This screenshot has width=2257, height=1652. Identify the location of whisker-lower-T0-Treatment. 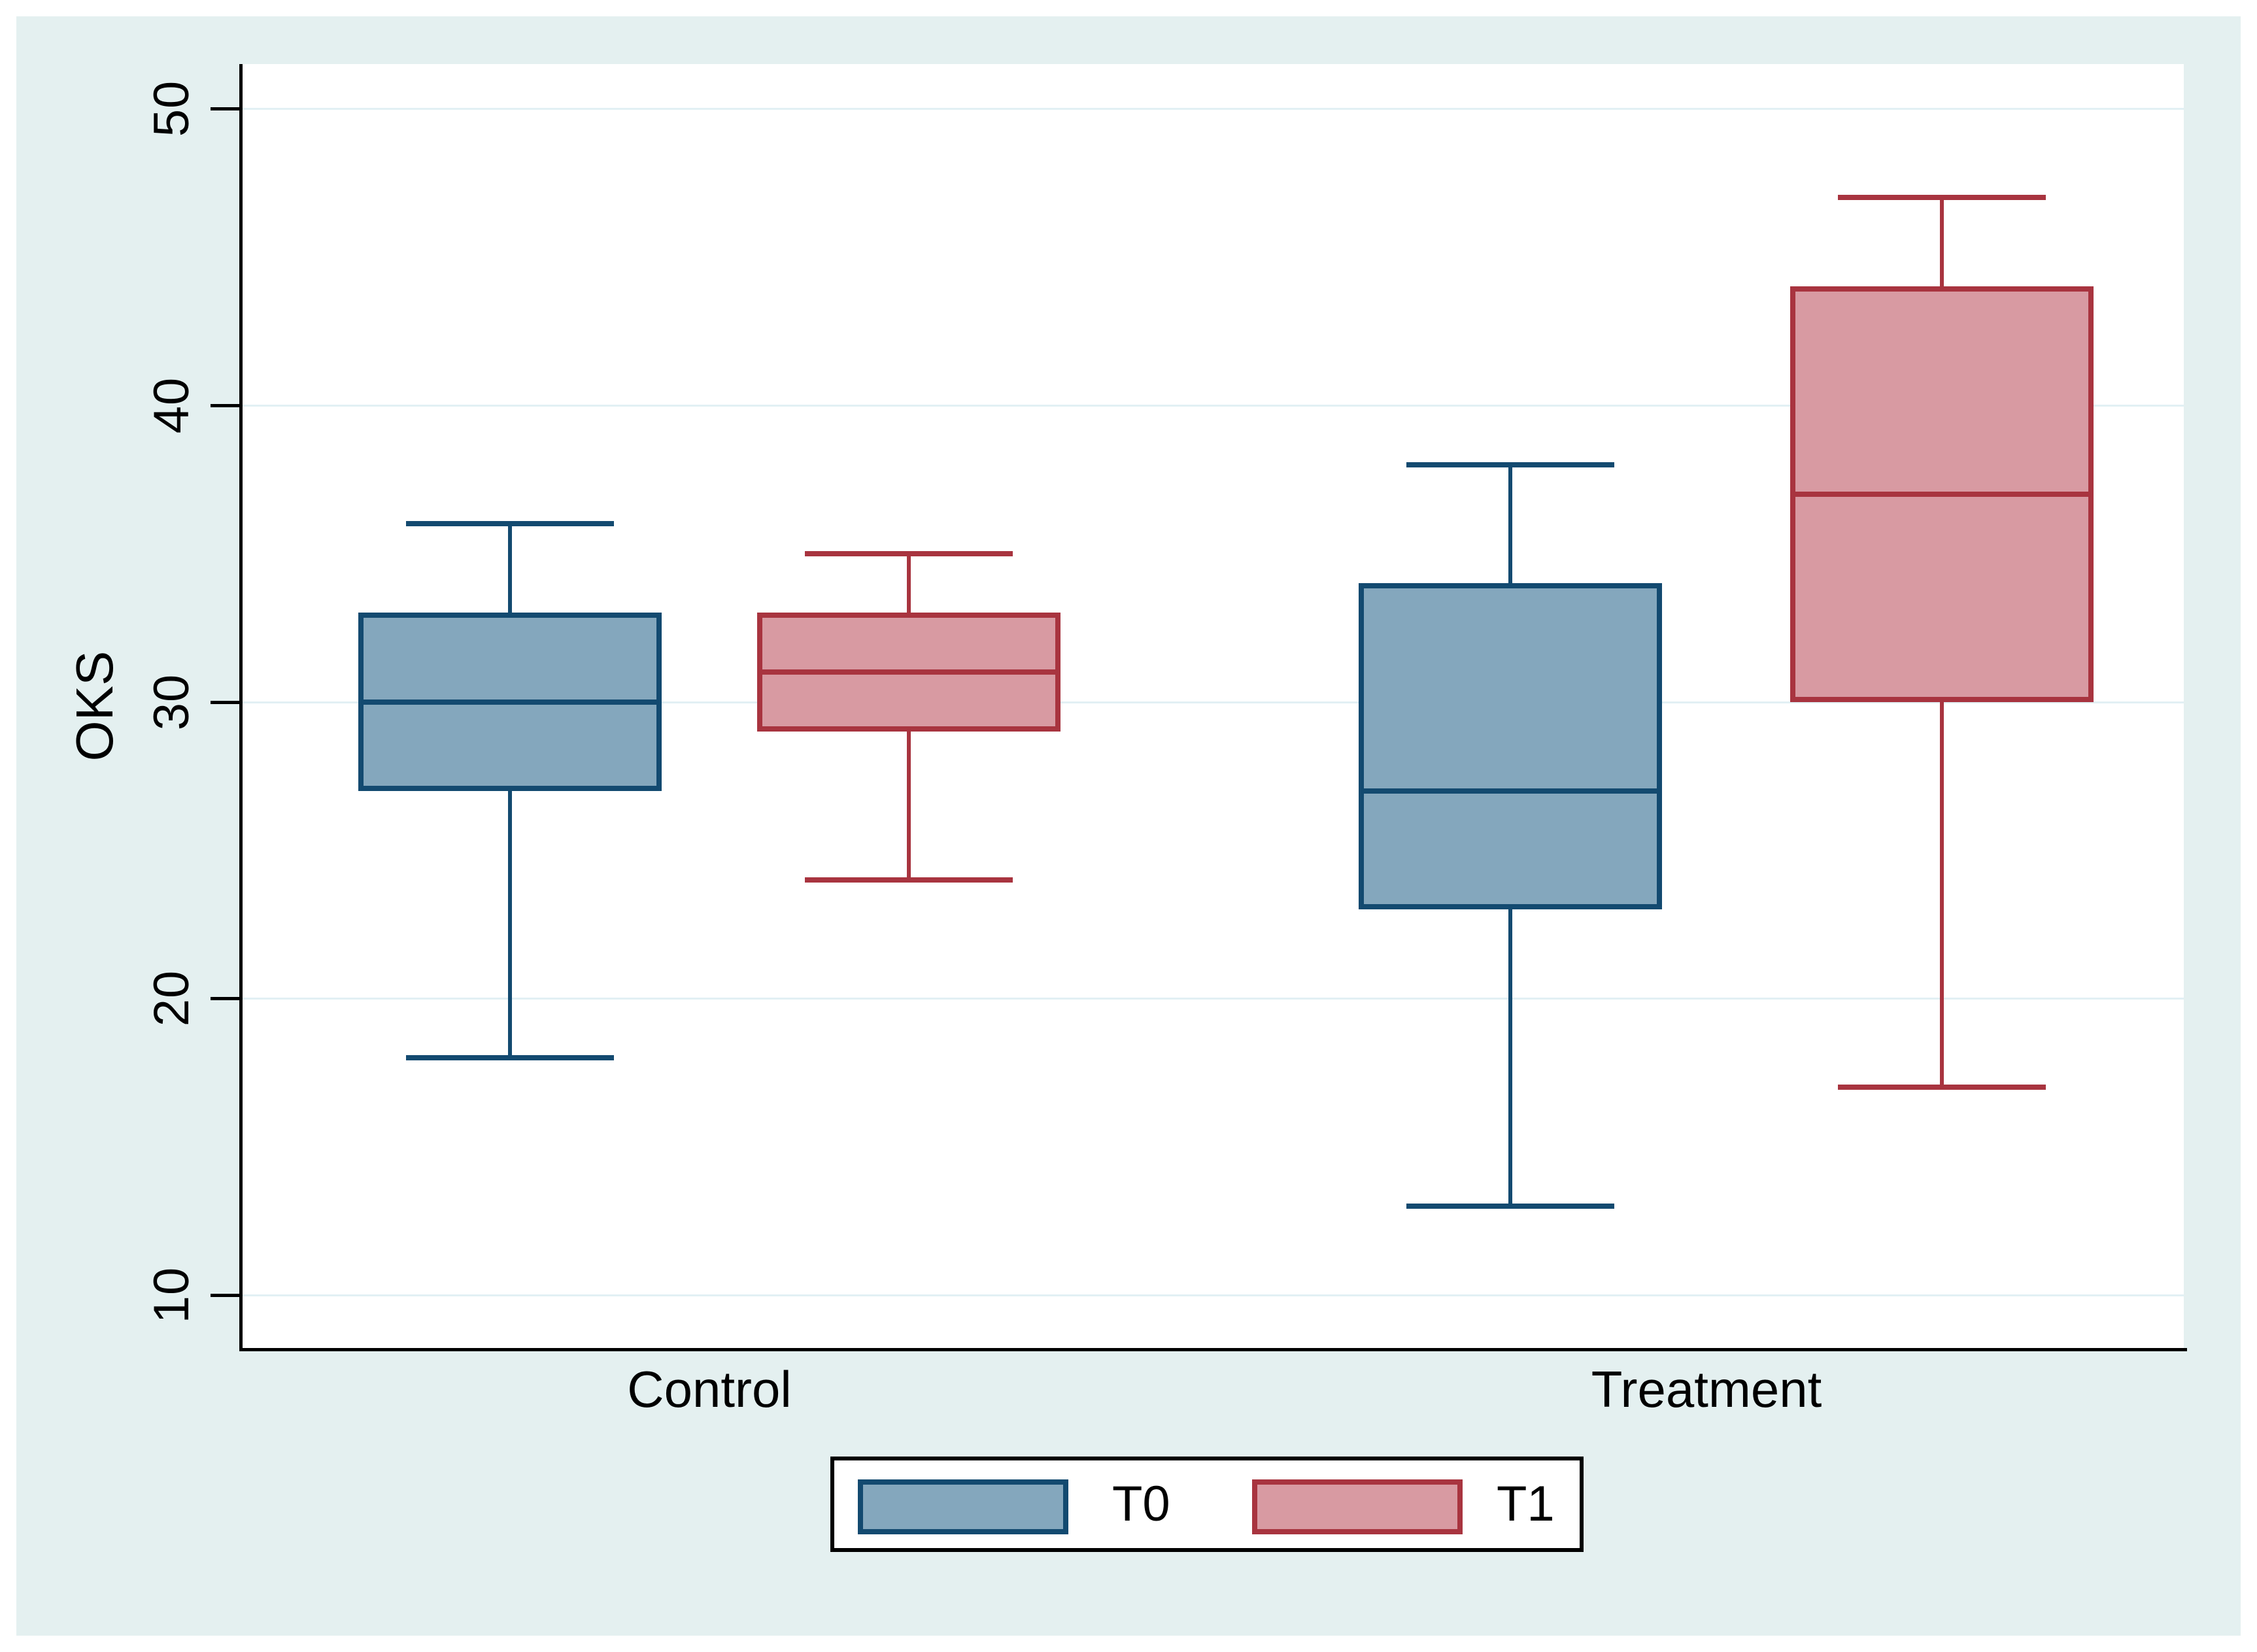
(1510, 1057).